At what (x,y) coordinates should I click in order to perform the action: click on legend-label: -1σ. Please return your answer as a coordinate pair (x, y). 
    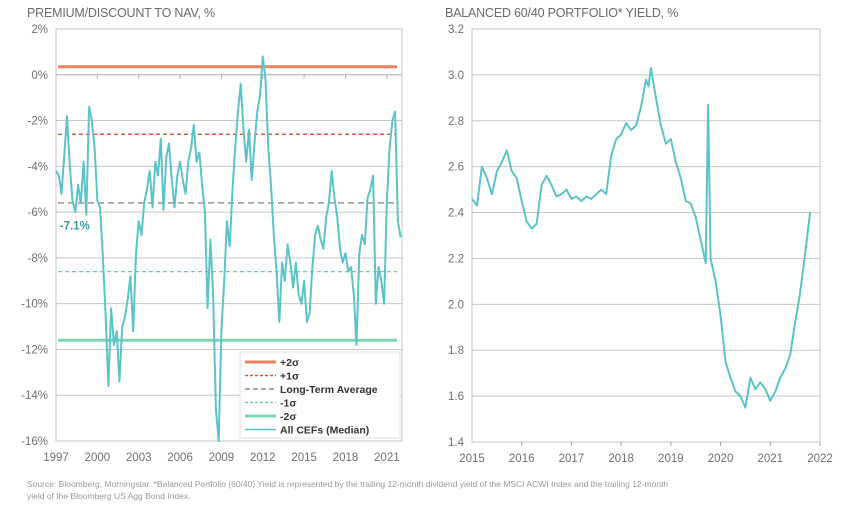
    Looking at the image, I should click on (288, 404).